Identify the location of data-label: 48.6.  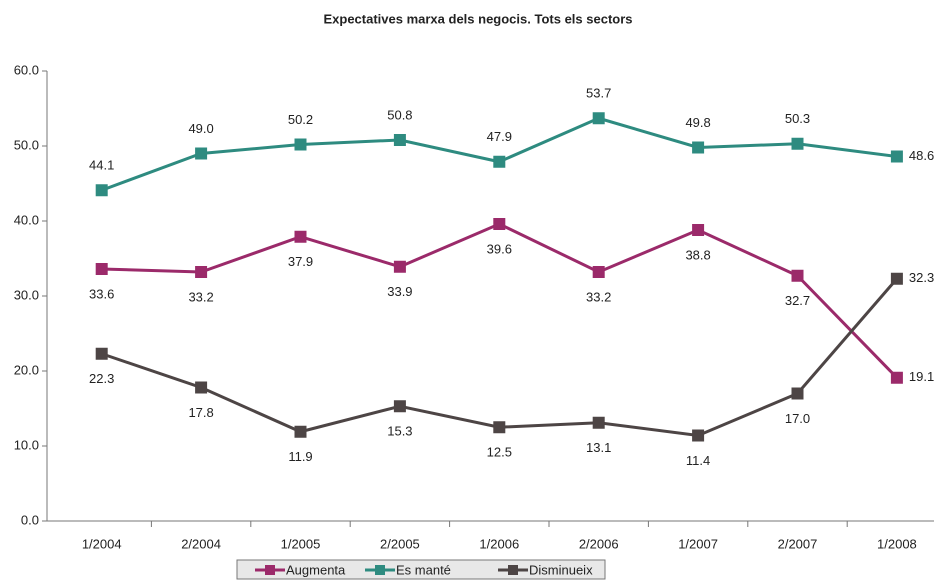
(921, 155).